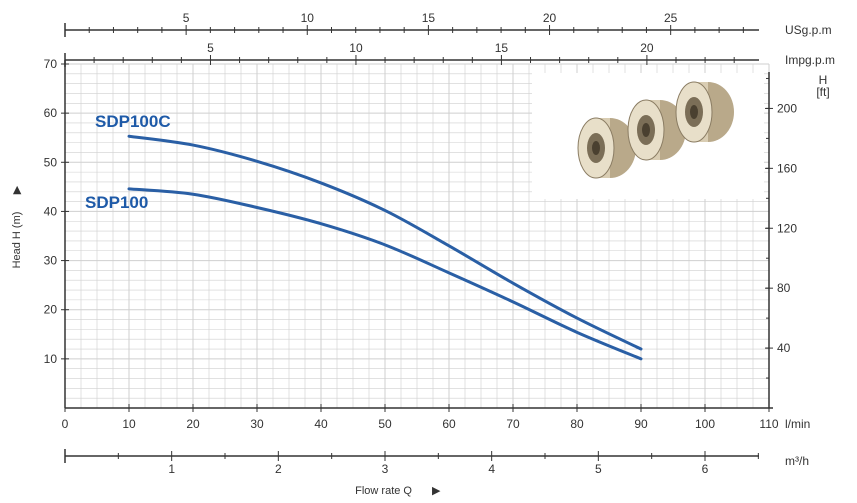 Image resolution: width=857 pixels, height=503 pixels. I want to click on y-right-tick-label: 40, so click(784, 348).